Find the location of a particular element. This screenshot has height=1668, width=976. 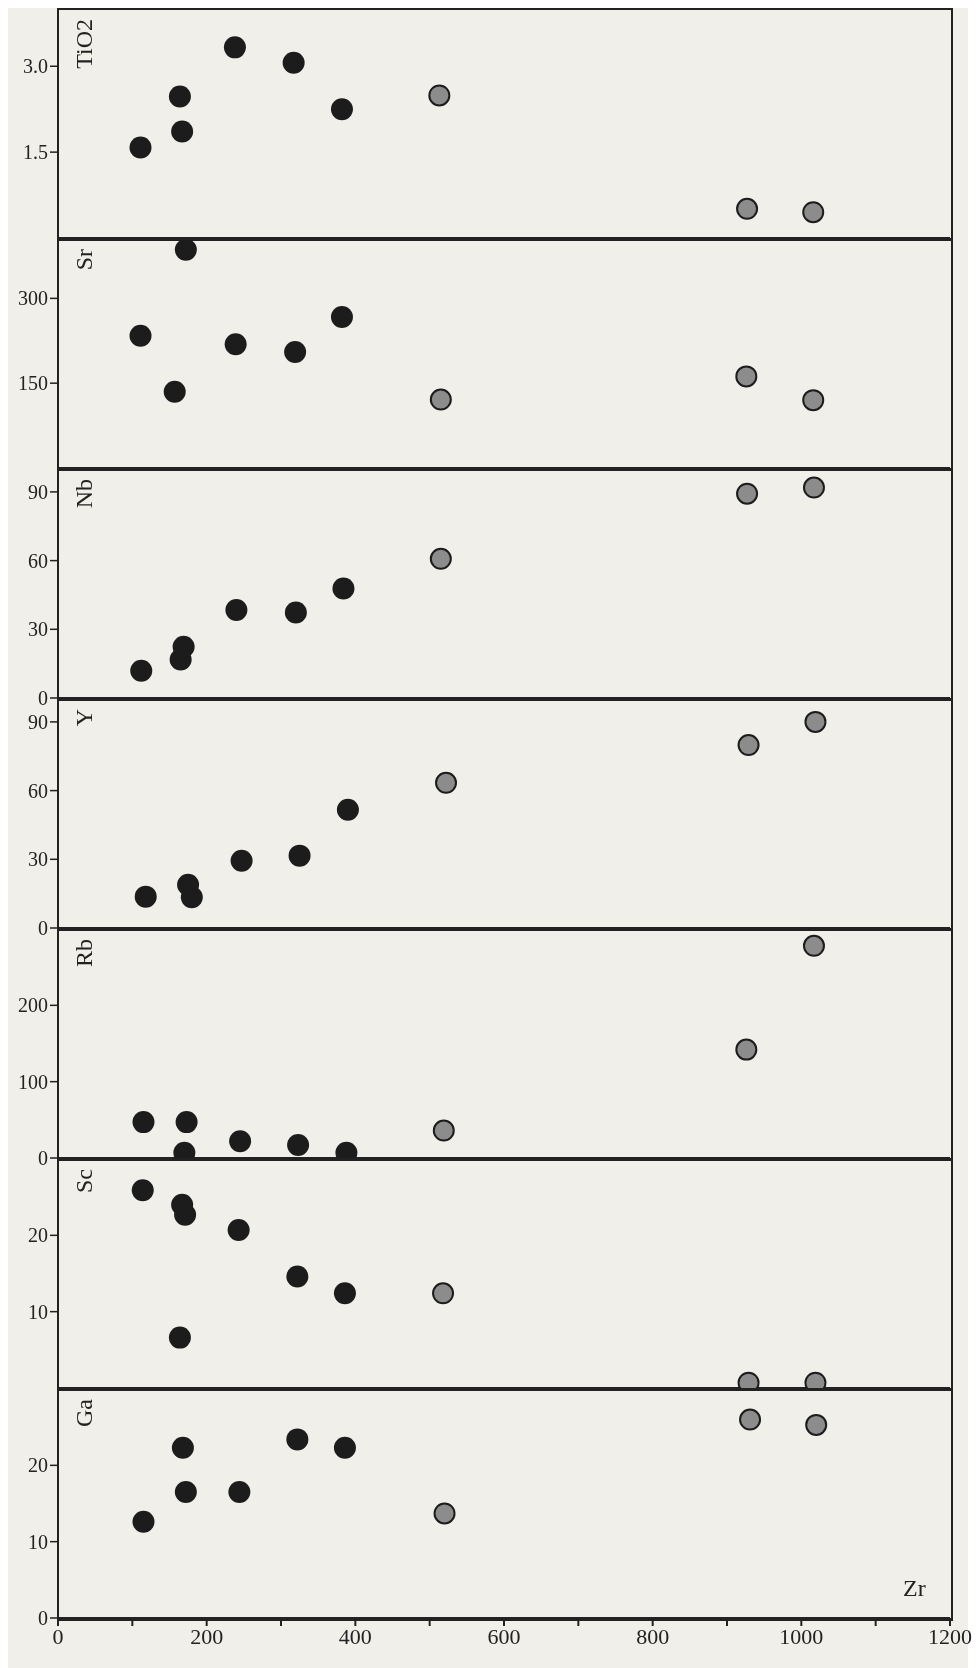

y-tick-label: 200 is located at coordinates (33, 1005).